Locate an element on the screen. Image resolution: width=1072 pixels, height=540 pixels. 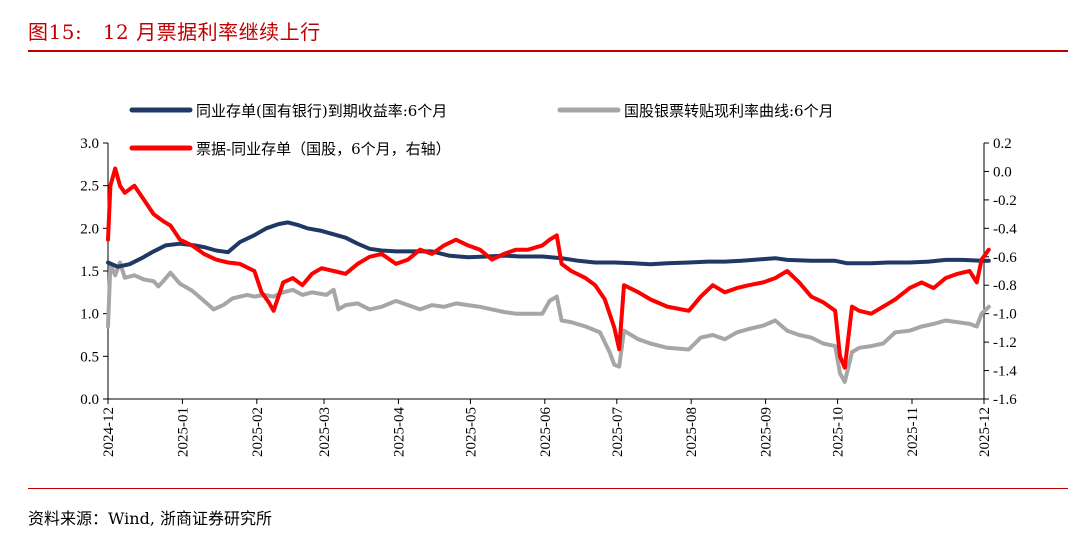
figure-title: 图15: 12 月票据利率继续上行 is located at coordinates (174, 32).